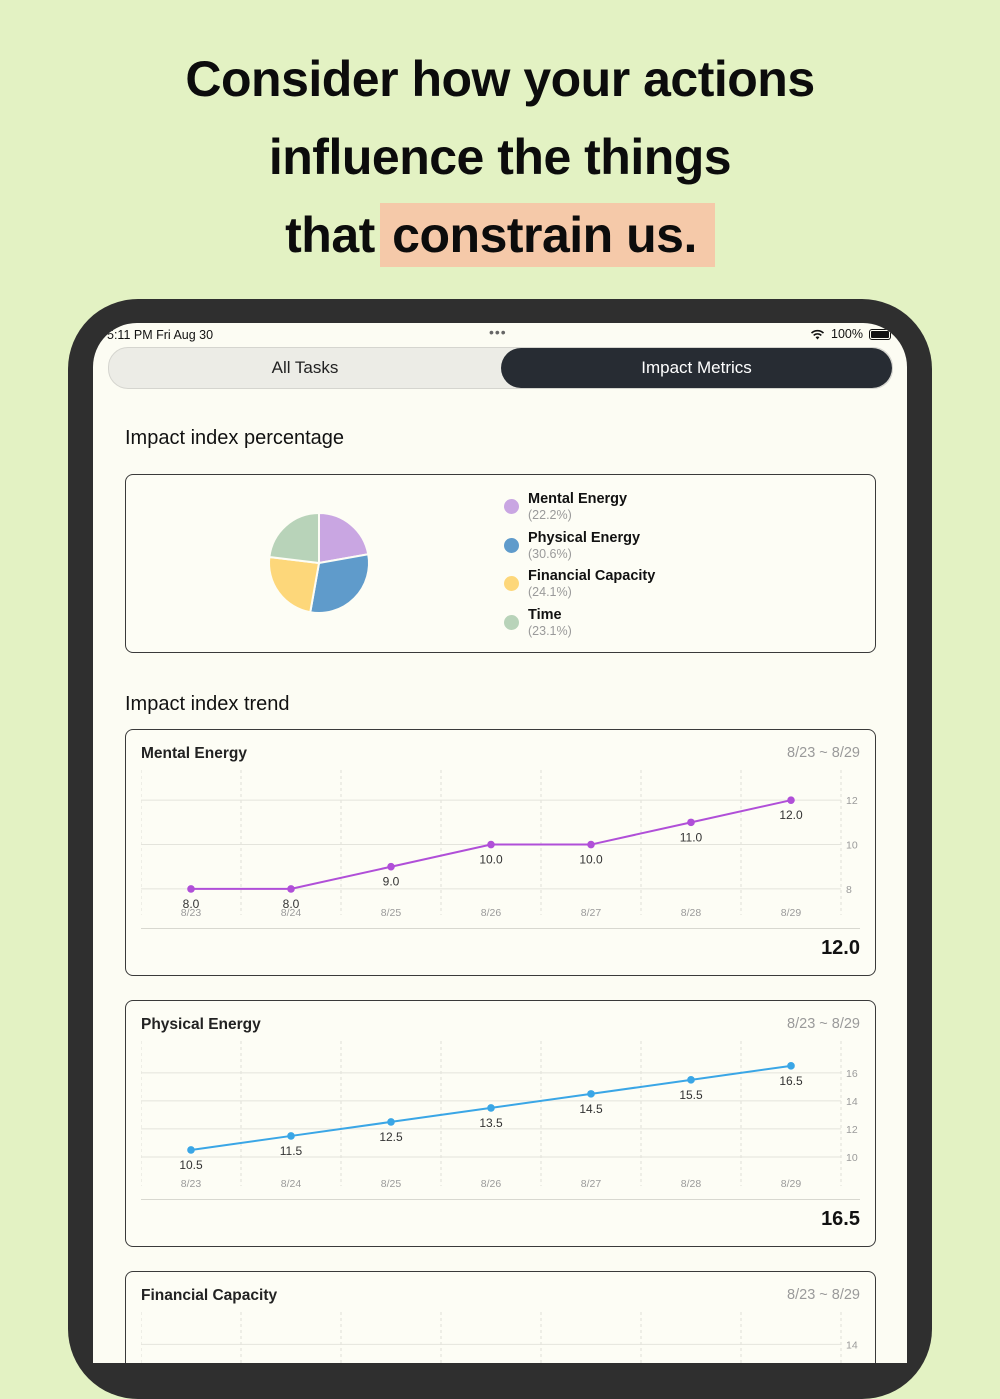 The image size is (1000, 1399). I want to click on pie-slice-time, so click(294, 538).